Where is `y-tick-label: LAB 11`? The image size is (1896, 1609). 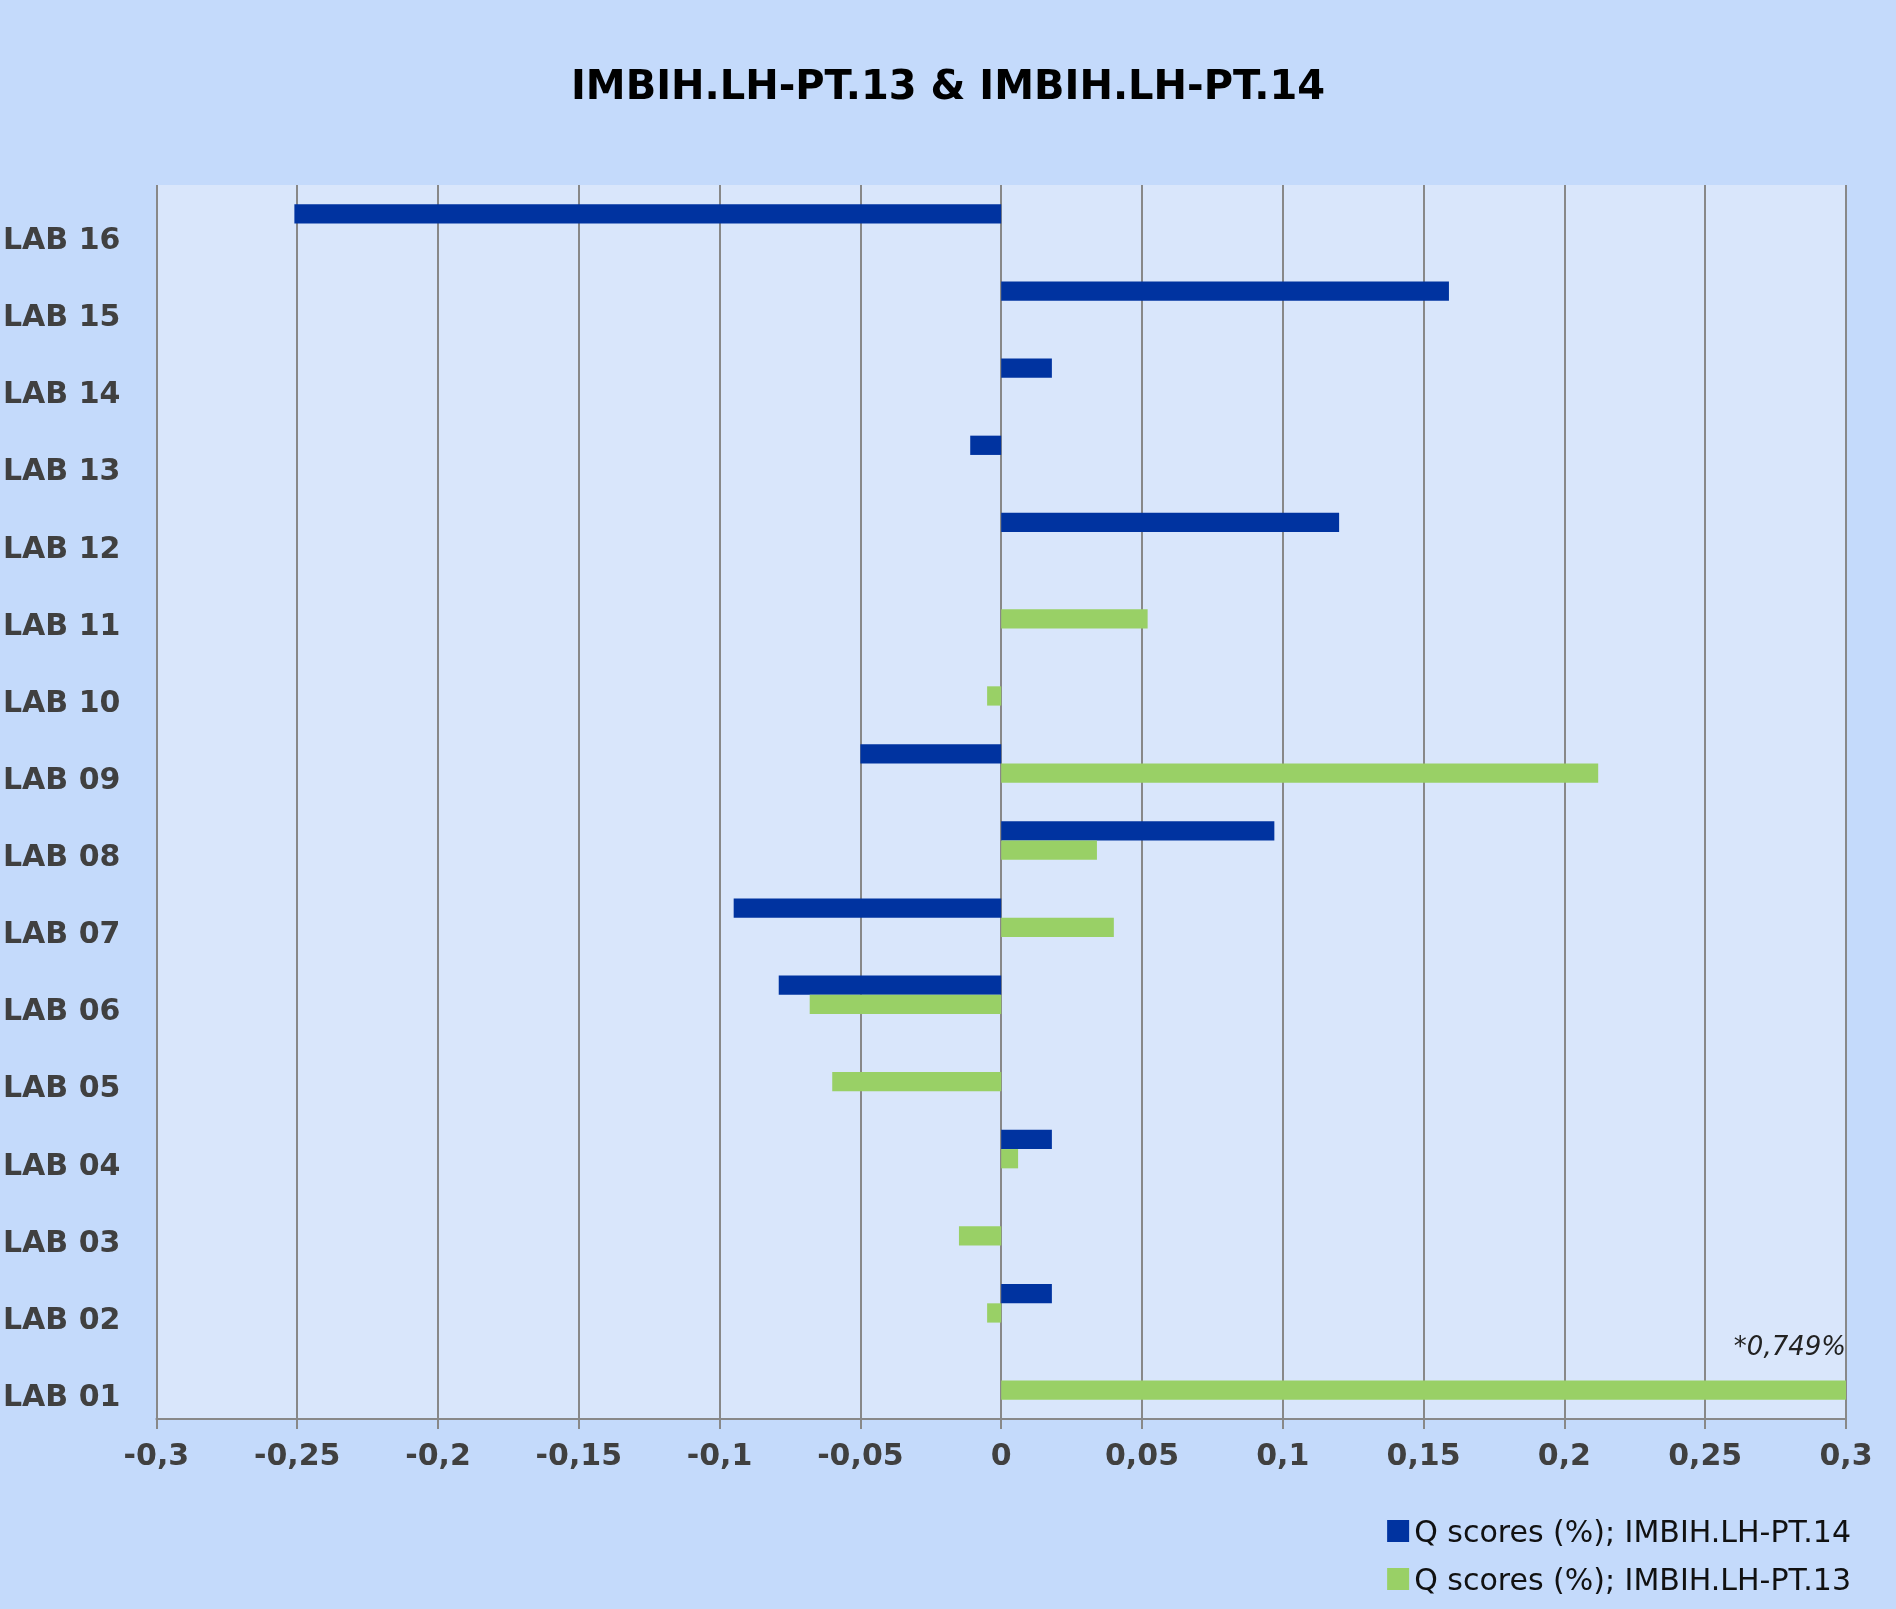
y-tick-label: LAB 11 is located at coordinates (61, 624).